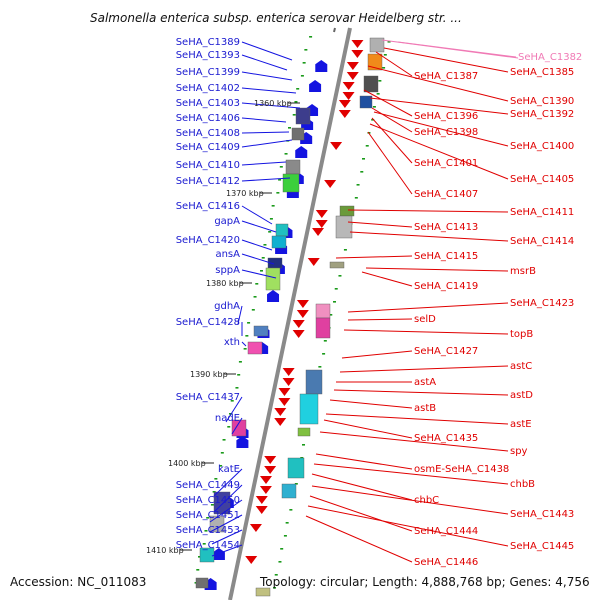 This screenshot has height=600, width=600. Describe the element at coordinates (446, 351) in the screenshot. I see `gene-label-SeHA_C1427: SeHA_C1427` at that location.